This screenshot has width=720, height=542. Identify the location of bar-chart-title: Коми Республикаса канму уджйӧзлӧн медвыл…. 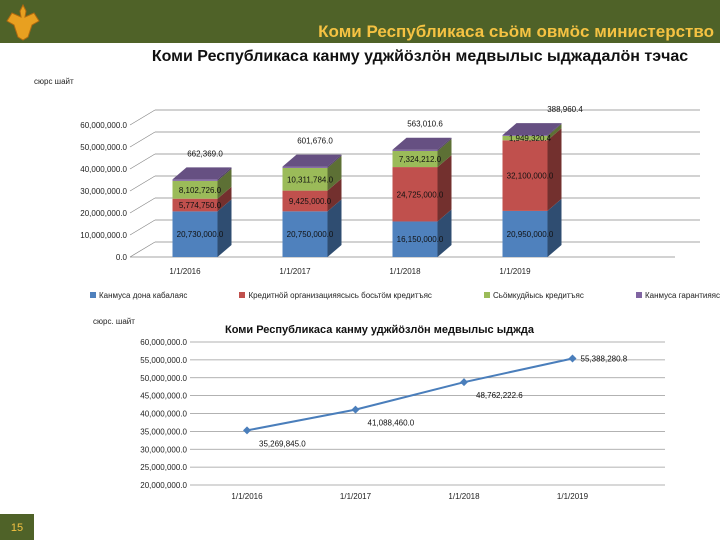
(420, 56).